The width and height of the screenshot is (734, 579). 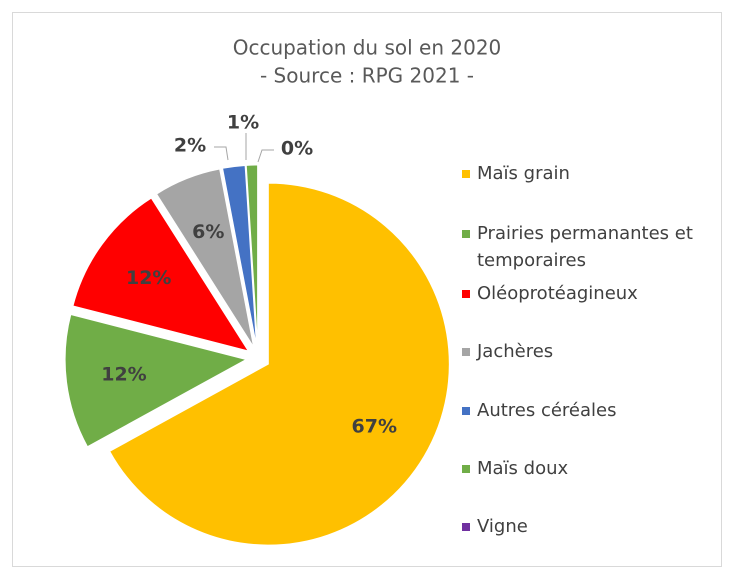 I want to click on legend-label: Maïs grain, so click(x=523, y=173).